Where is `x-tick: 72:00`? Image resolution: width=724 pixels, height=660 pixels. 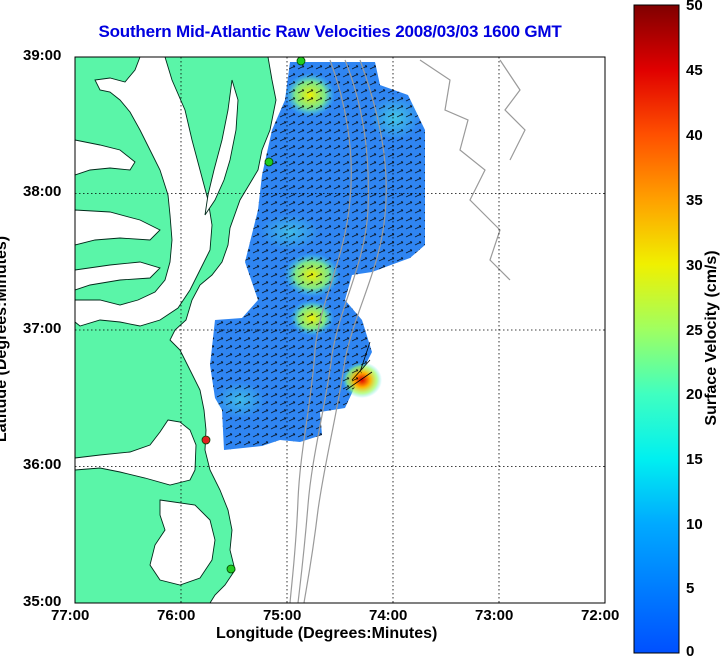 x-tick: 72:00 is located at coordinates (600, 615).